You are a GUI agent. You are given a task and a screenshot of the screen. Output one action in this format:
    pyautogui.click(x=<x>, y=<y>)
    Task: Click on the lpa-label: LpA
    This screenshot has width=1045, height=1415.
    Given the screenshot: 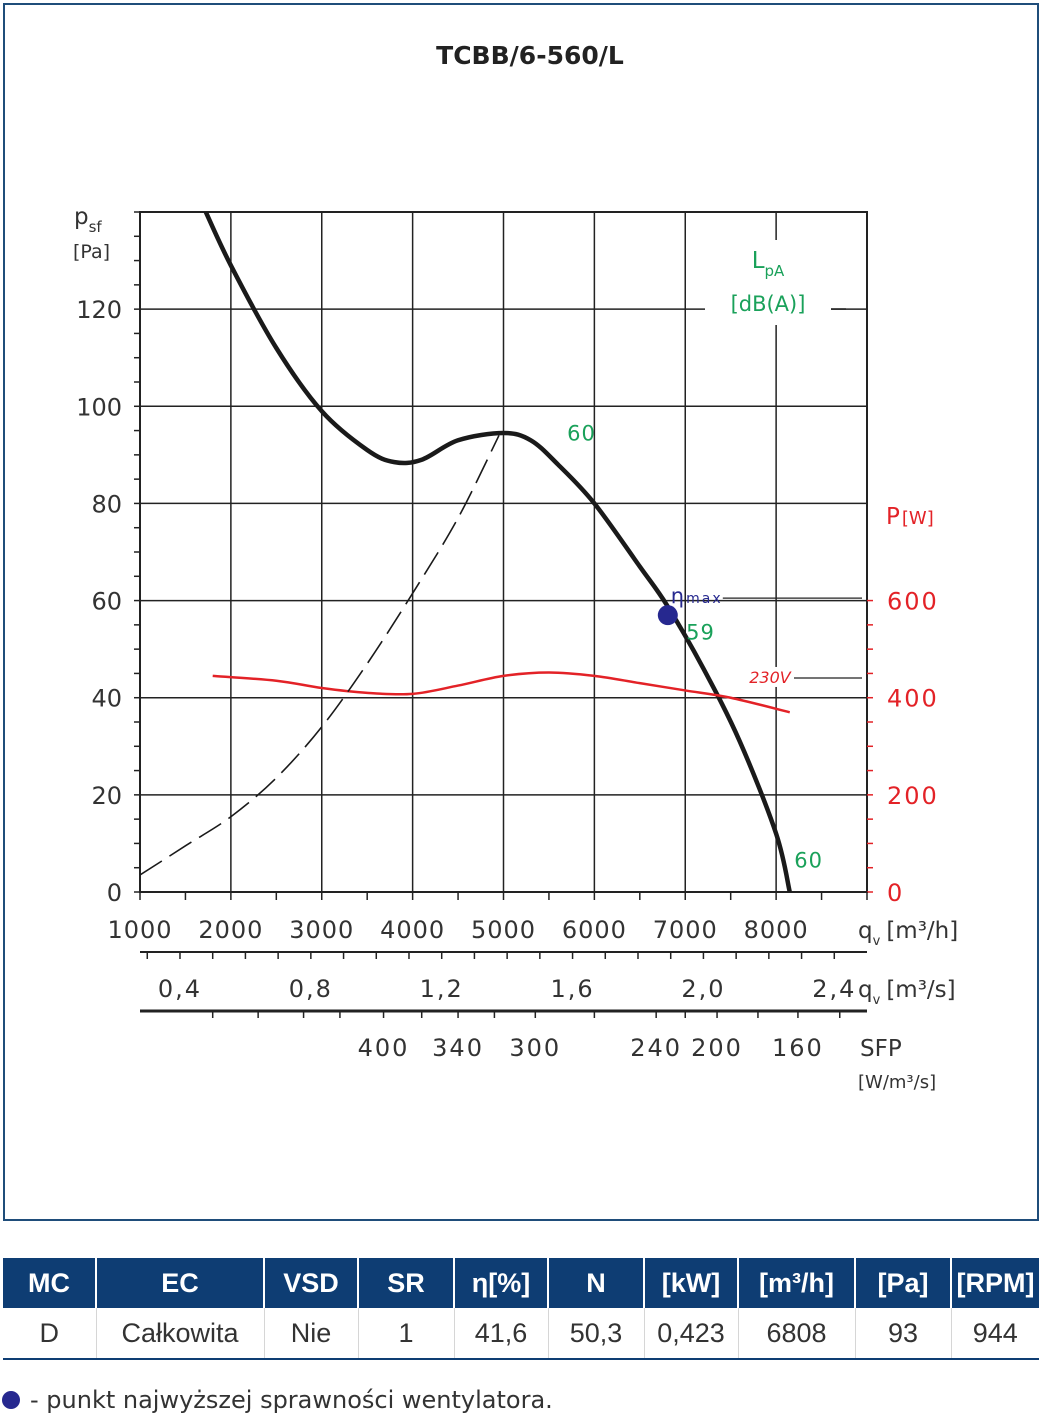 What is the action you would take?
    pyautogui.click(x=768, y=264)
    